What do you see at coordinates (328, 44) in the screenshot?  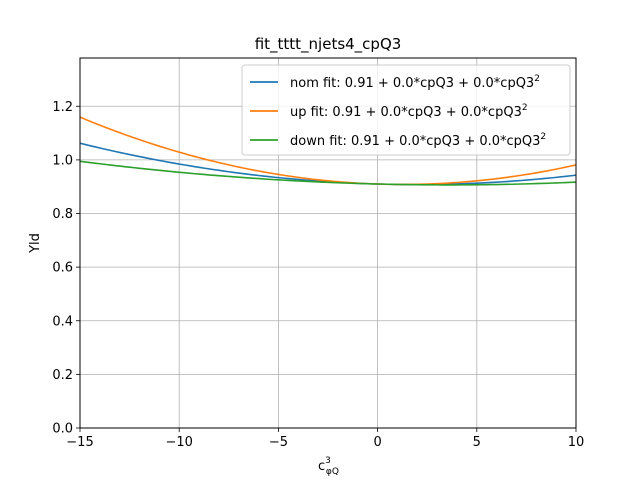 I see `chart-title: fit_tttt_njets4_cpQ3` at bounding box center [328, 44].